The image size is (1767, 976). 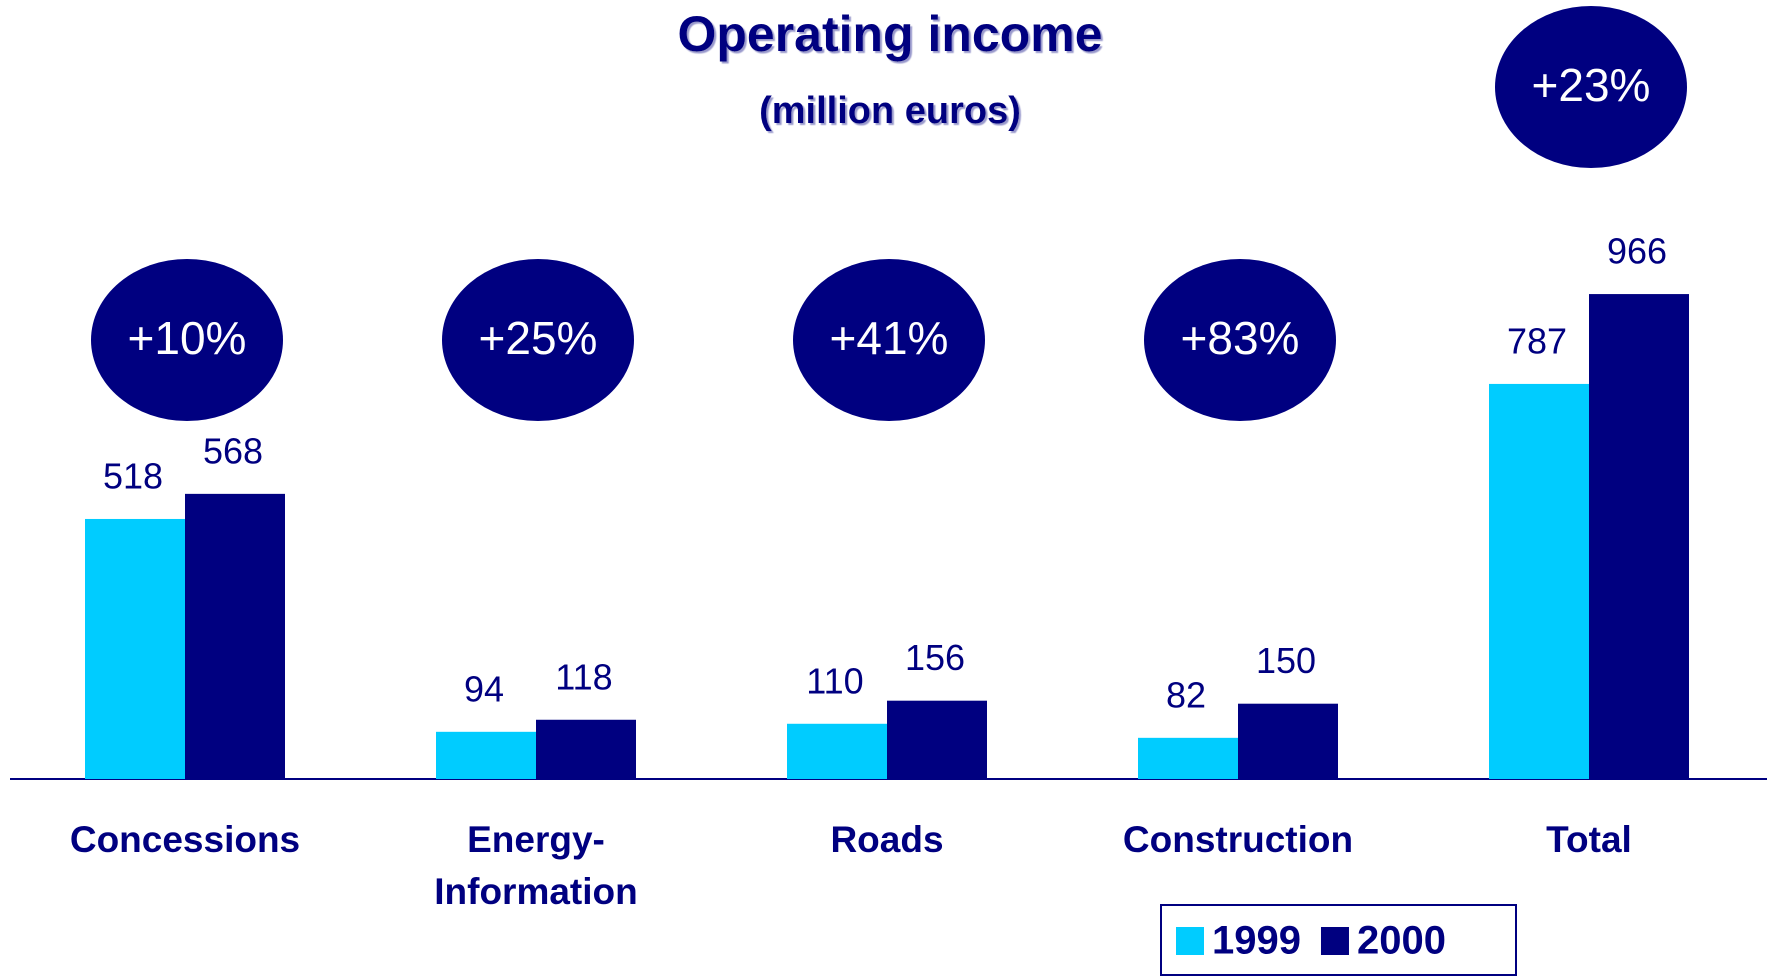 What do you see at coordinates (1286, 660) in the screenshot?
I see `value-label: 150` at bounding box center [1286, 660].